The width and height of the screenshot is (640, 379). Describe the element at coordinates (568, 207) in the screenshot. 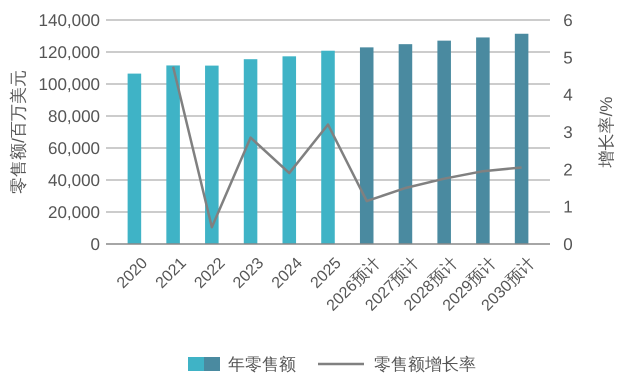

I see `y2-tick-label: 1` at that location.